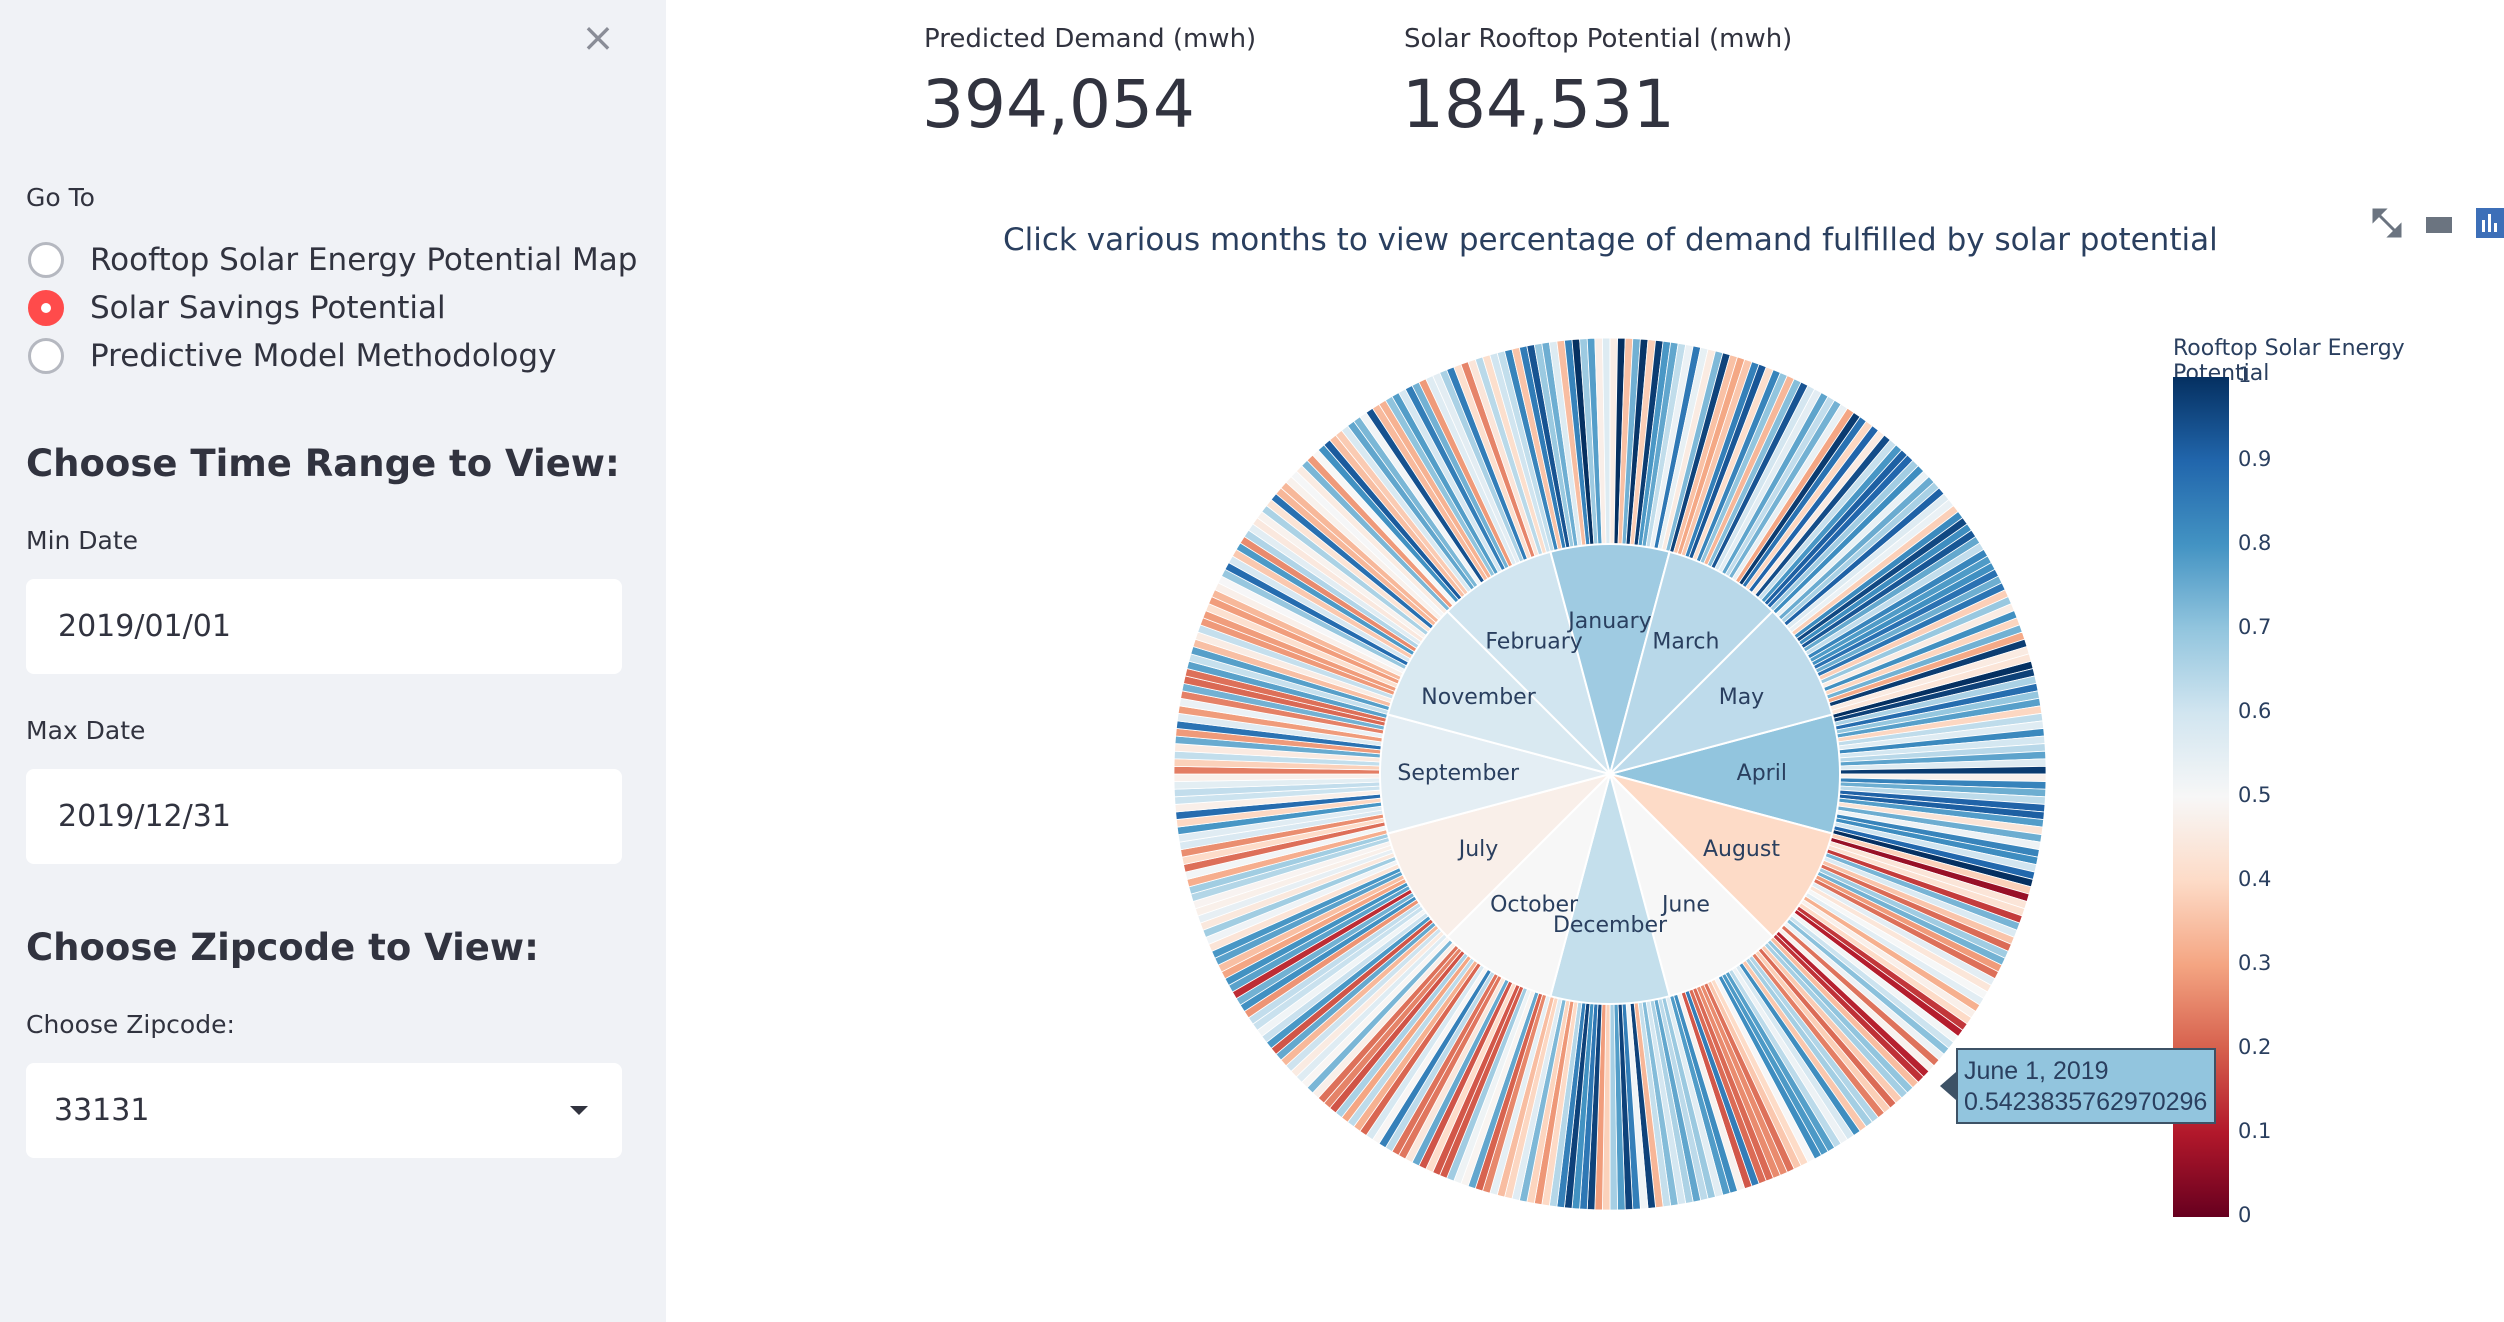 The image size is (2504, 1322). I want to click on colorbar-tick: 0.7, so click(2255, 627).